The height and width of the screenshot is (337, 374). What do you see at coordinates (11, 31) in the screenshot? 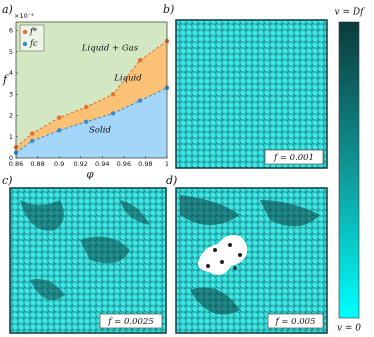
I see `y-tick-label: 6` at bounding box center [11, 31].